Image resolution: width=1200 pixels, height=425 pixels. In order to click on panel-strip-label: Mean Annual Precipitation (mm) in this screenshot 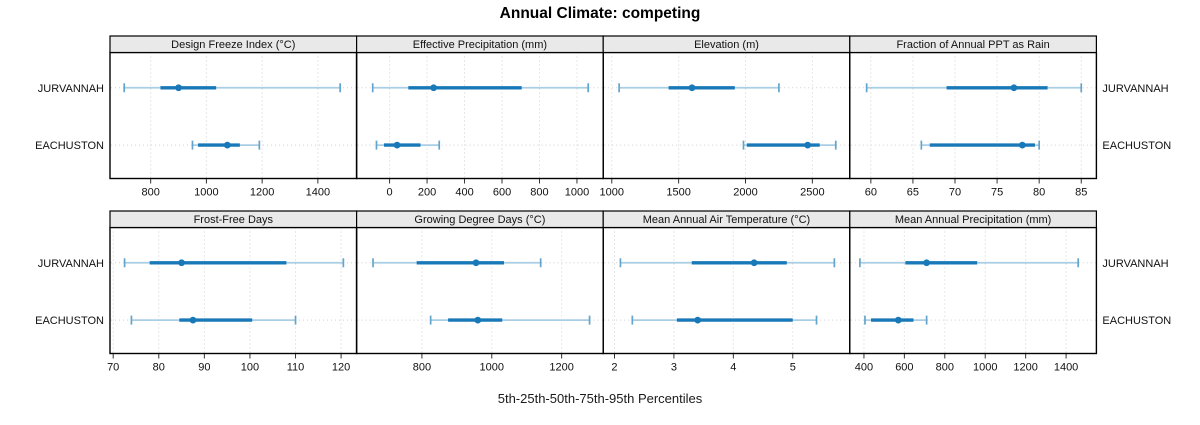, I will do `click(973, 220)`.